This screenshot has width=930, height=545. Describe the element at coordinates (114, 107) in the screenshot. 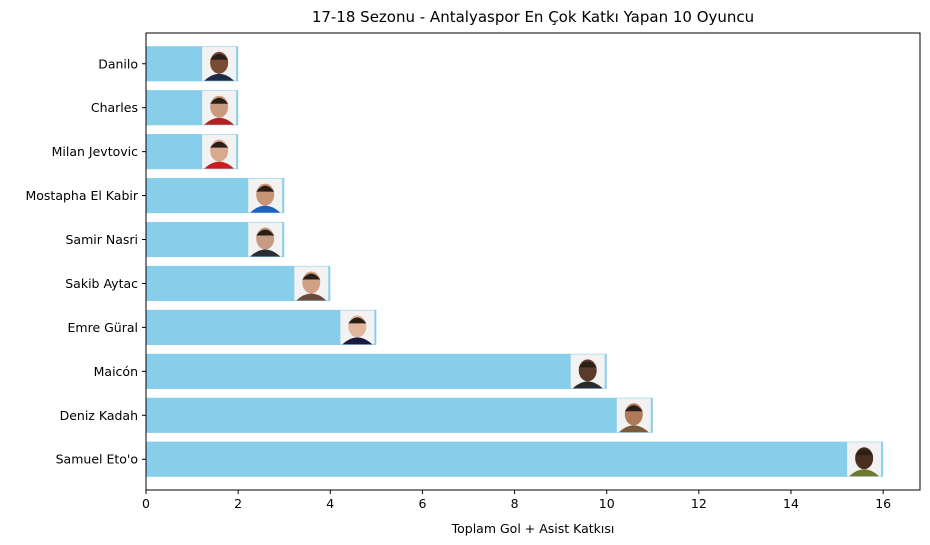

I see `y-tick-label: Charles` at that location.